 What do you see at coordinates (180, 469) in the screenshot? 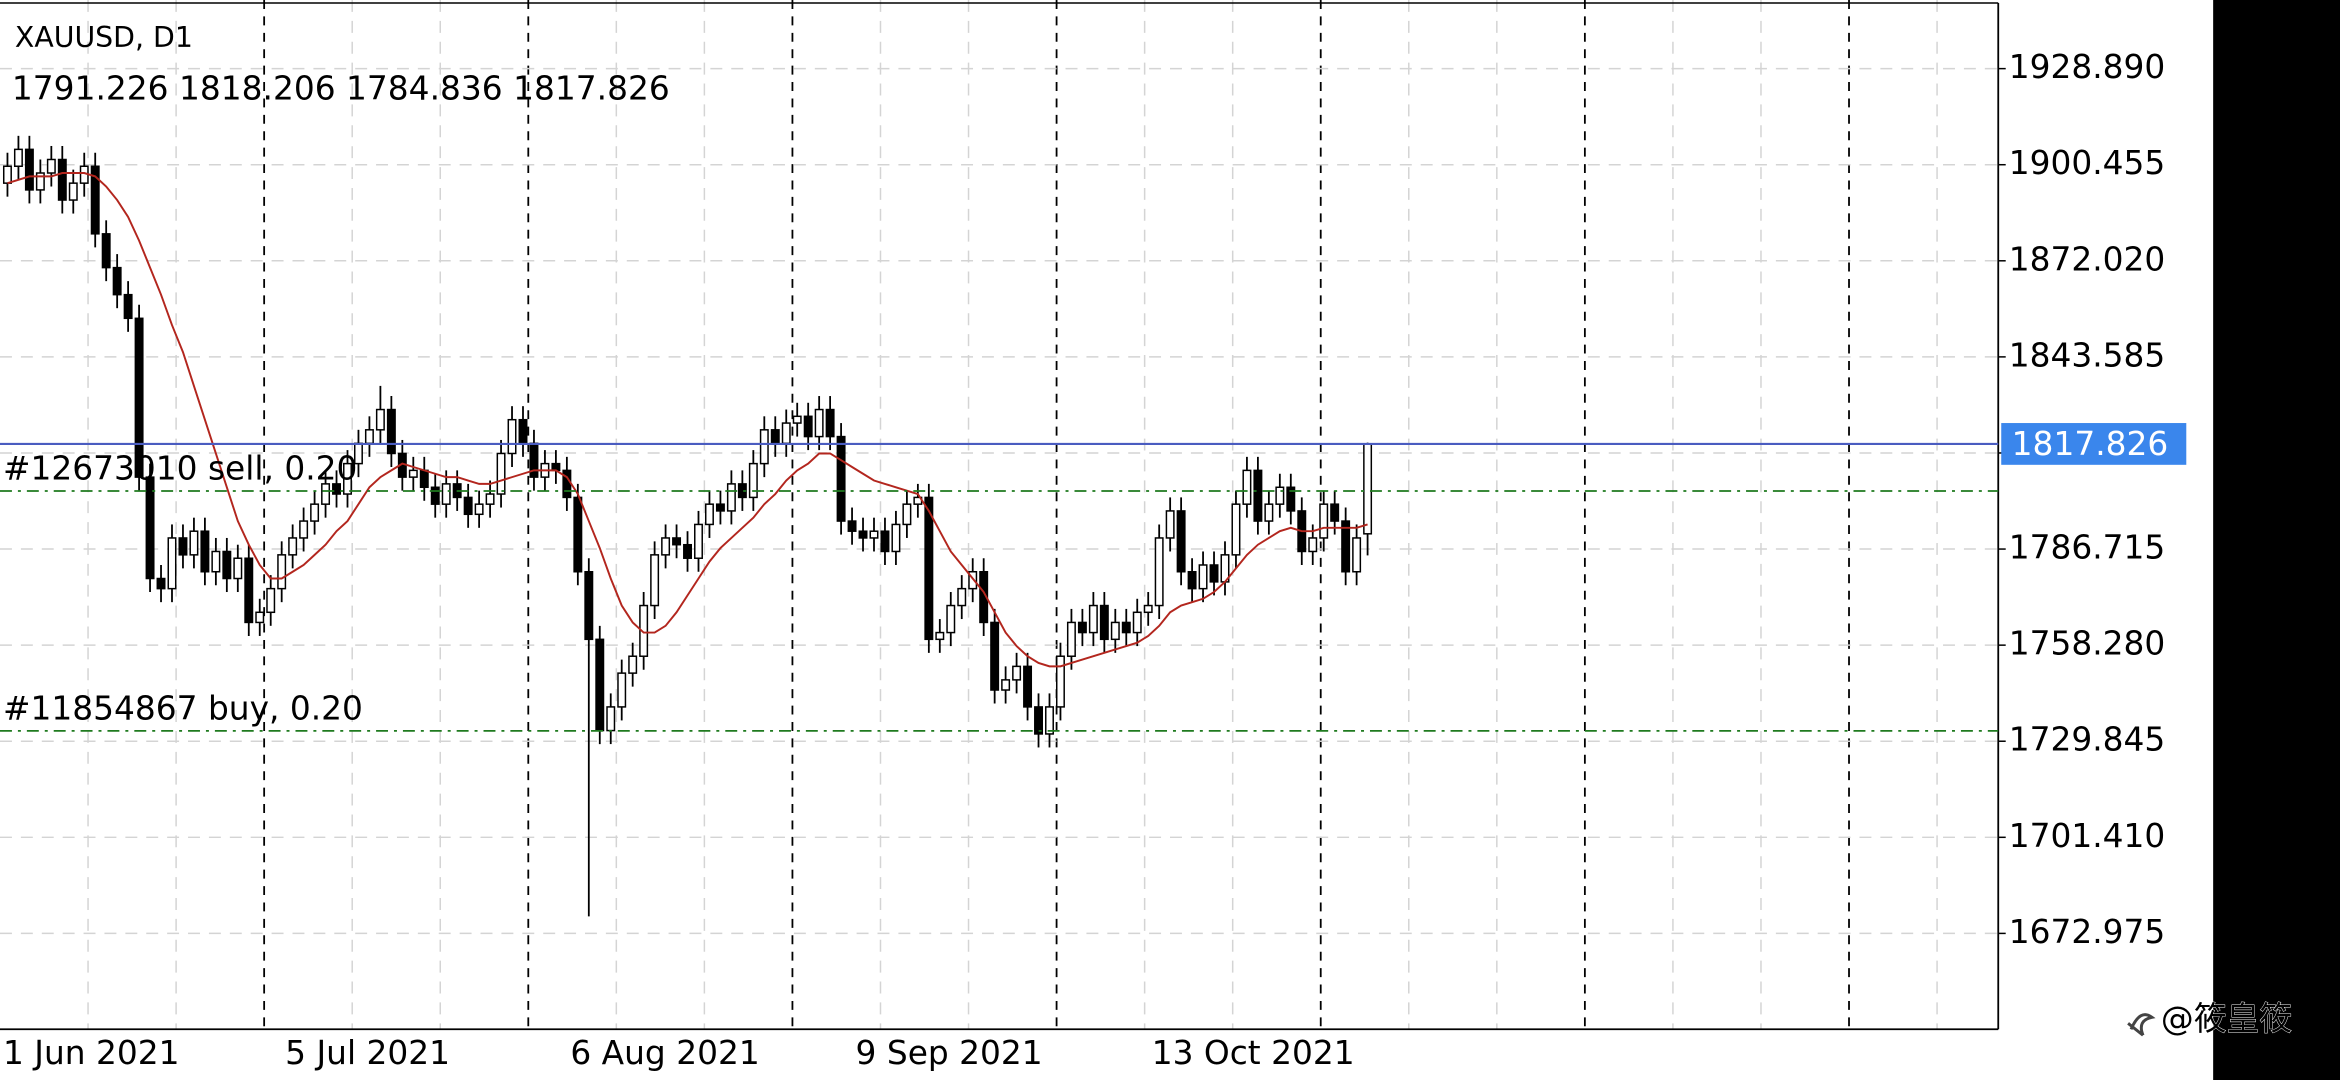
I see `order-label: #12673010 sell, 0.20` at bounding box center [180, 469].